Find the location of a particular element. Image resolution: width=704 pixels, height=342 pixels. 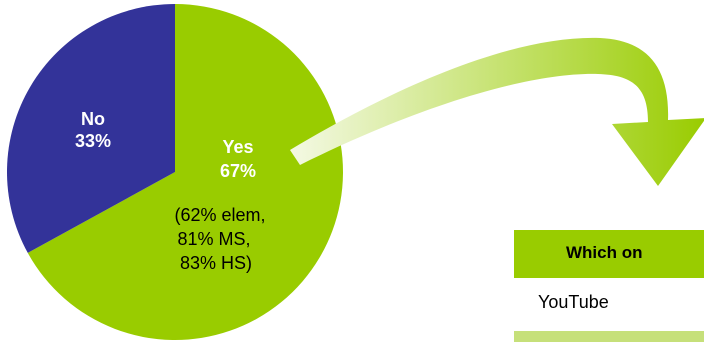

yes-slice-label: Yes is located at coordinates (237, 147).